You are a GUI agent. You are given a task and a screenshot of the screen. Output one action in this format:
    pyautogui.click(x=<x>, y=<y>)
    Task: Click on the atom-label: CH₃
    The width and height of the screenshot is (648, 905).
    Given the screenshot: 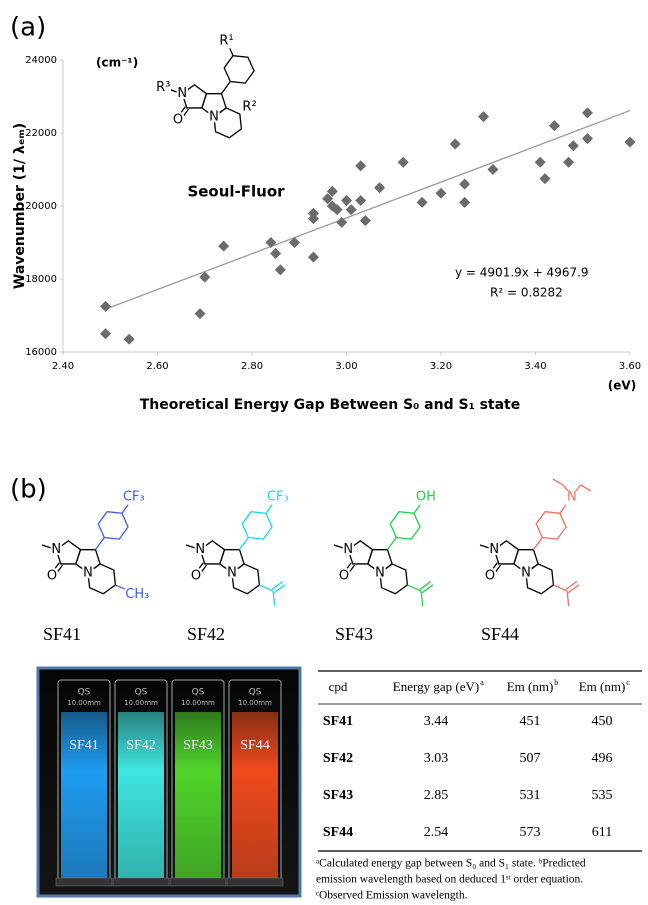 What is the action you would take?
    pyautogui.click(x=137, y=594)
    